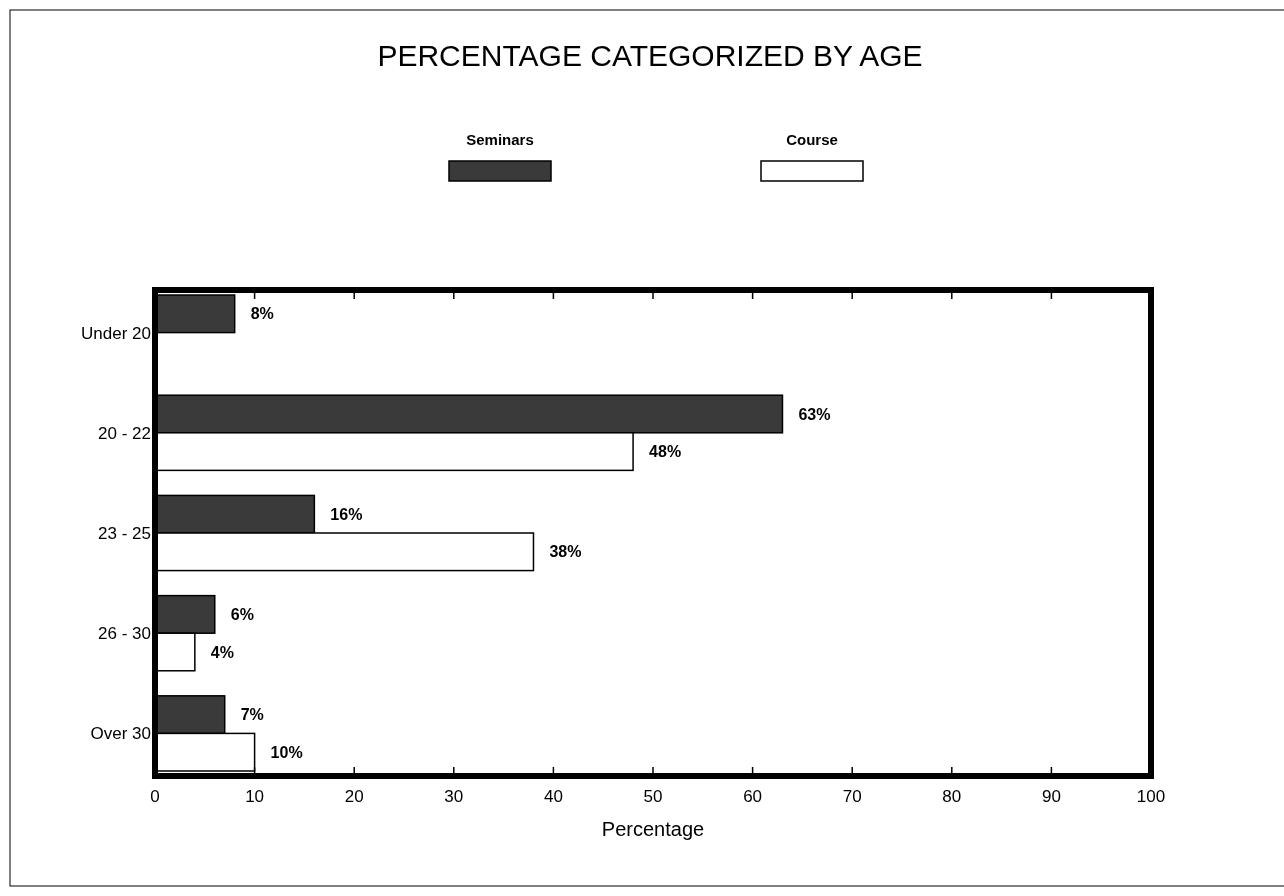 The image size is (1284, 896). I want to click on x-tick-label: 50, so click(653, 796).